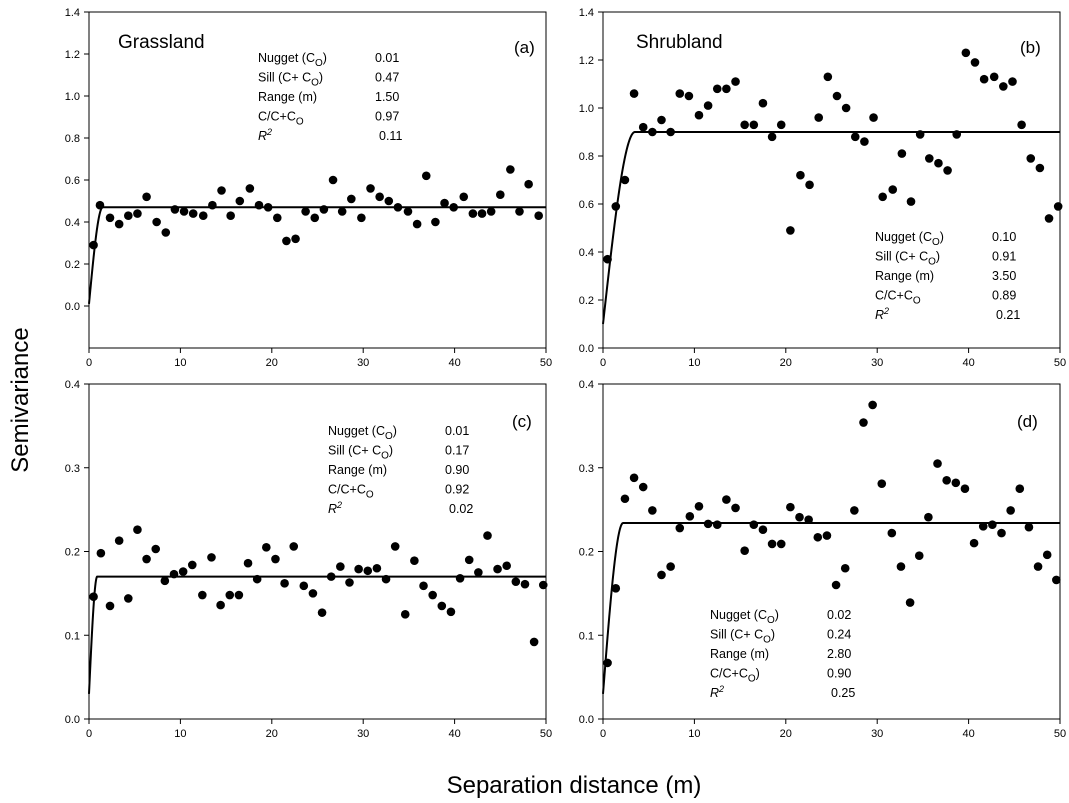 The width and height of the screenshot is (1069, 803). I want to click on stat-value: 1.50, so click(387, 97).